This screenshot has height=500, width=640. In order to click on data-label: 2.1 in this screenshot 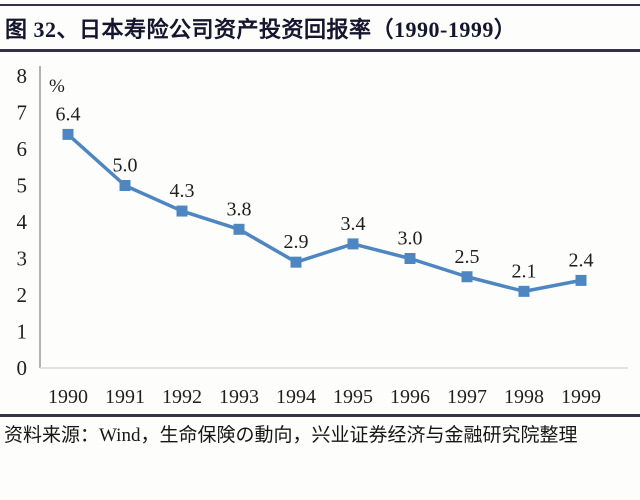, I will do `click(524, 271)`.